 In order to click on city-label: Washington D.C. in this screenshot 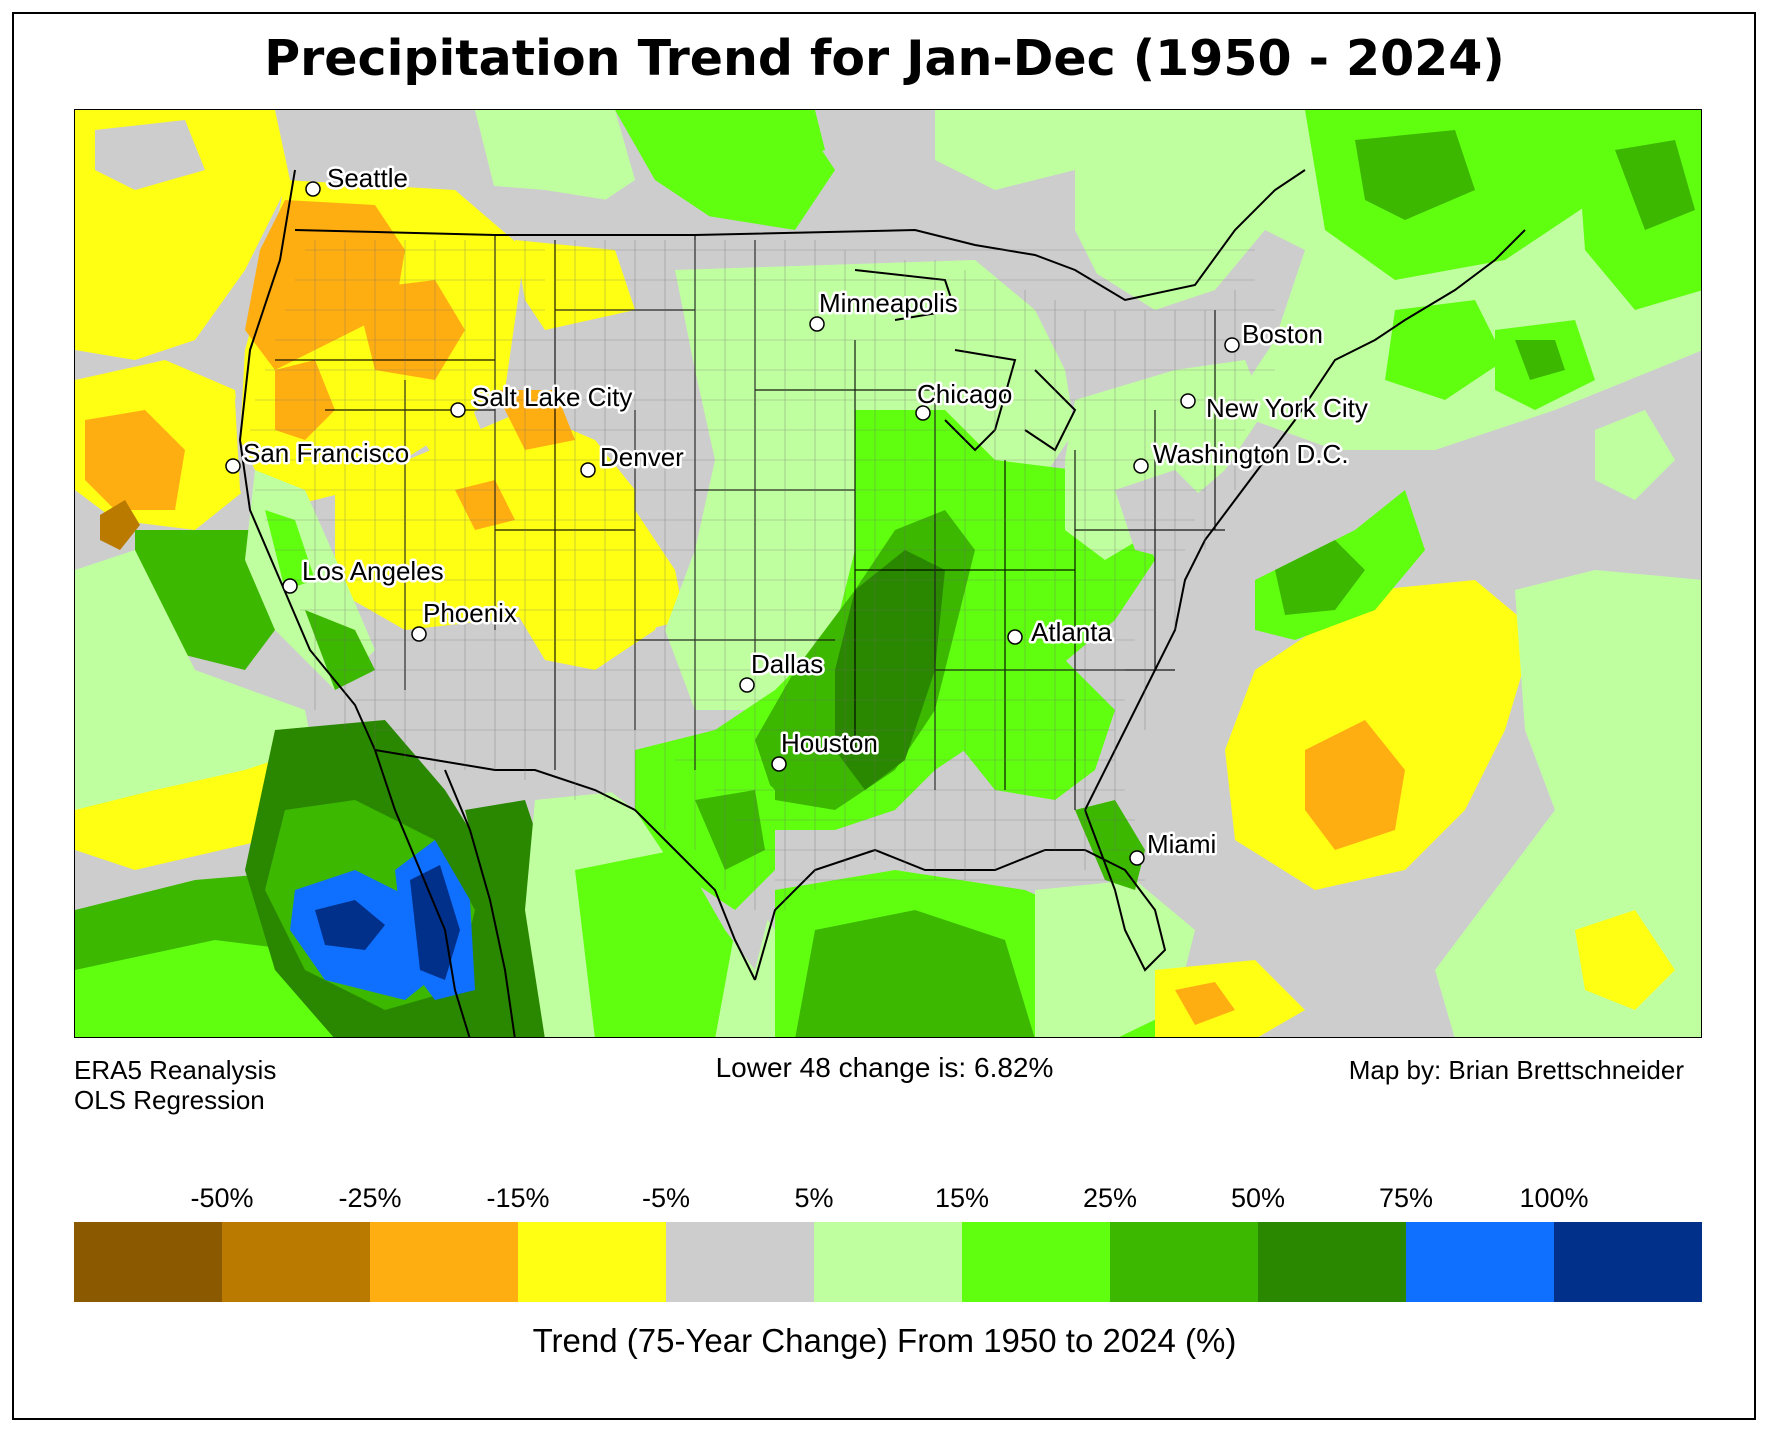, I will do `click(1251, 454)`.